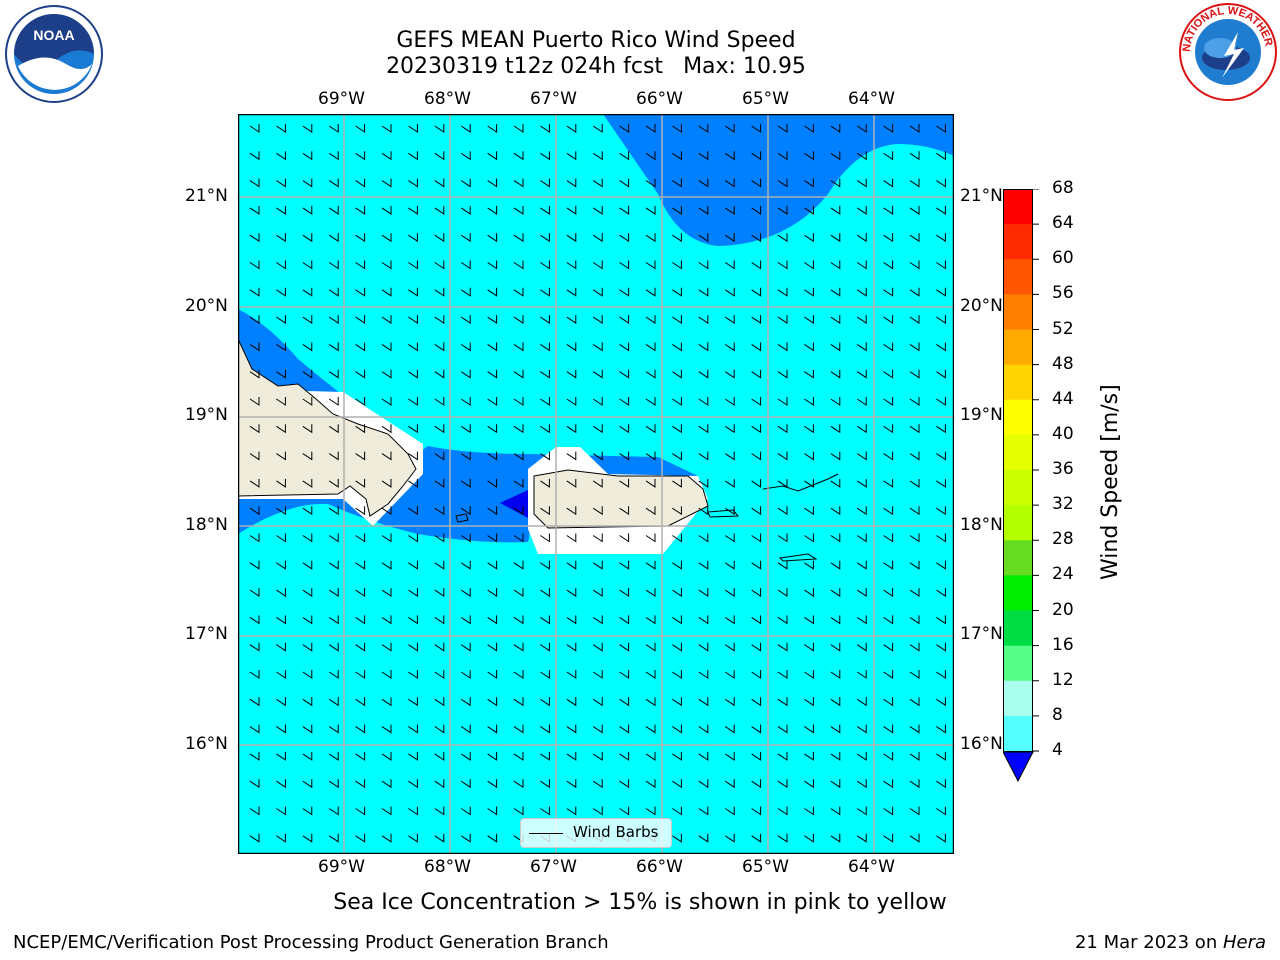 The width and height of the screenshot is (1280, 960). I want to click on colorbar-tick-label: 8, so click(1057, 714).